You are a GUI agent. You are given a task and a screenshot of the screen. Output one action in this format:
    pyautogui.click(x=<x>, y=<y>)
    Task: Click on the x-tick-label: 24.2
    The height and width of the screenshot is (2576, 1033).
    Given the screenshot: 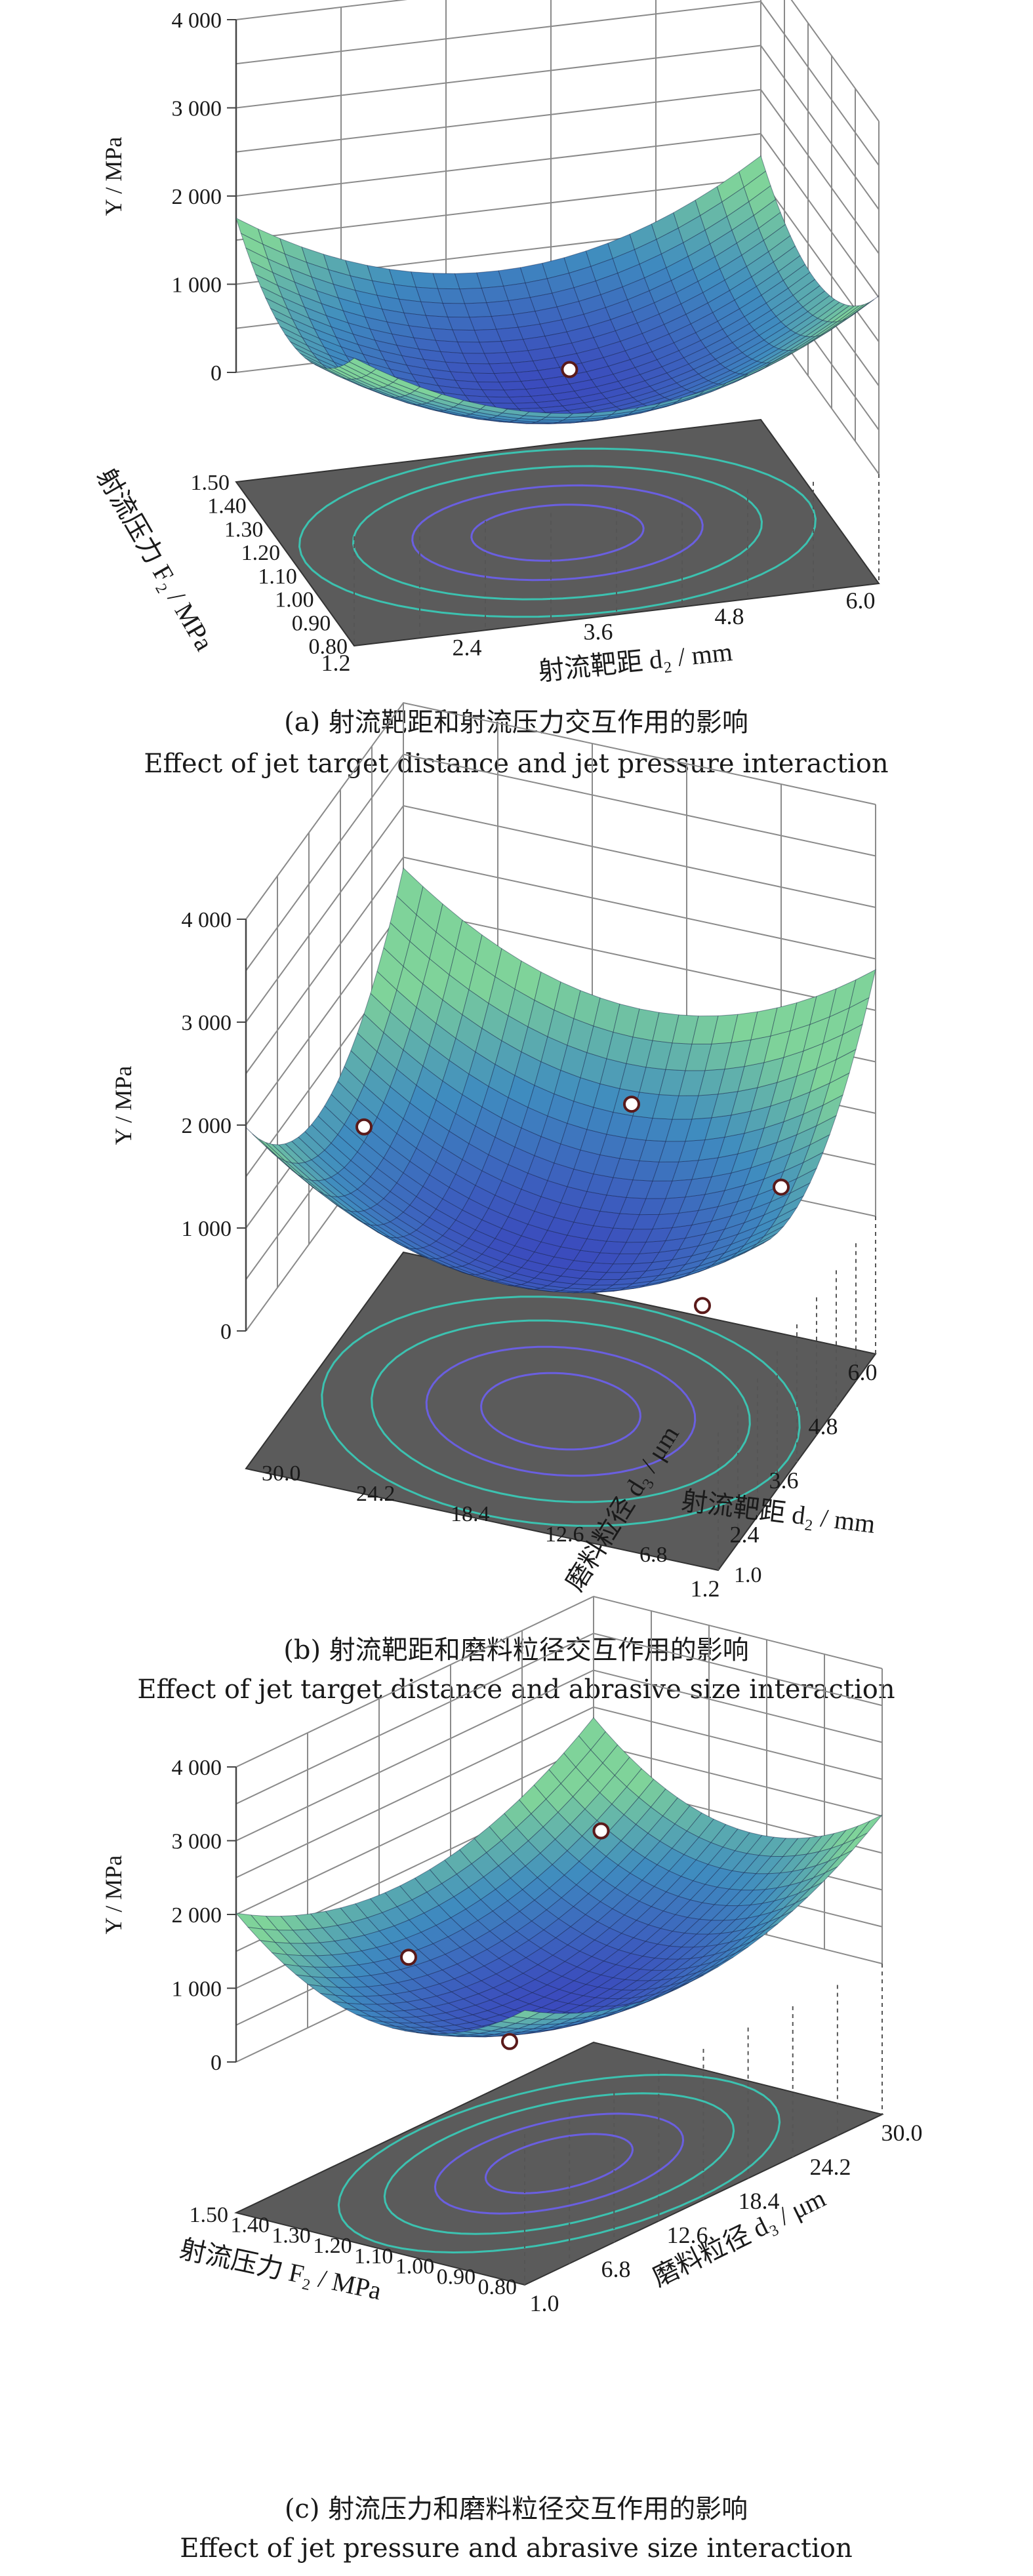 What is the action you would take?
    pyautogui.click(x=830, y=2167)
    